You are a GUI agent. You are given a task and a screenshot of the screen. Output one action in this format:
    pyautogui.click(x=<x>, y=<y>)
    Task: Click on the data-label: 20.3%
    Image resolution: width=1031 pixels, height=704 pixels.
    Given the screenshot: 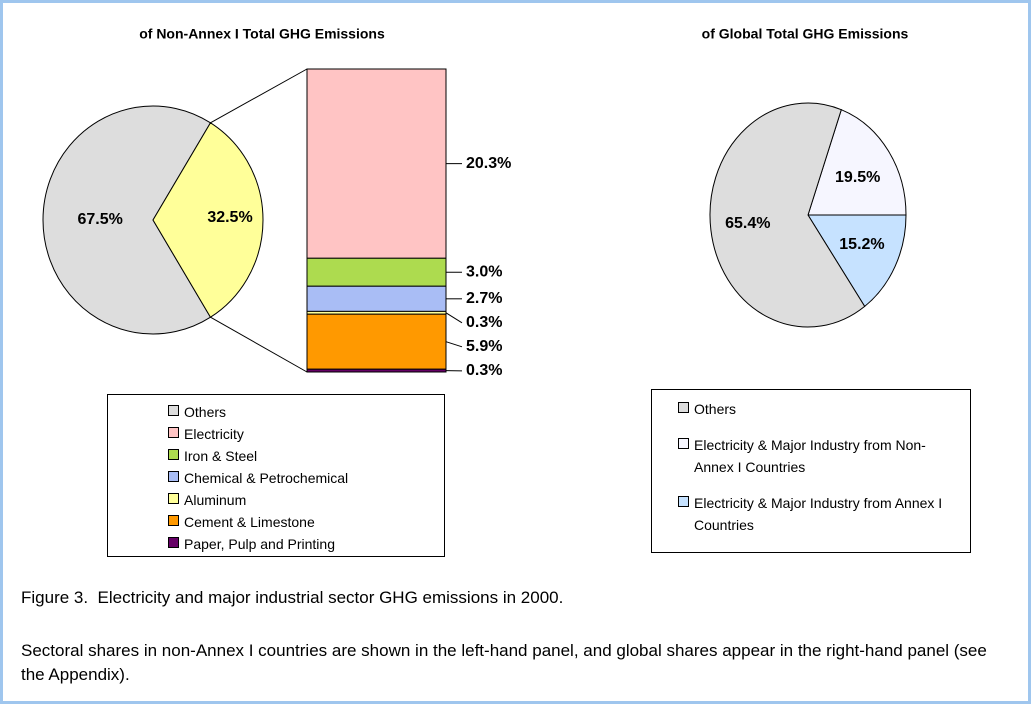 What is the action you would take?
    pyautogui.click(x=488, y=163)
    